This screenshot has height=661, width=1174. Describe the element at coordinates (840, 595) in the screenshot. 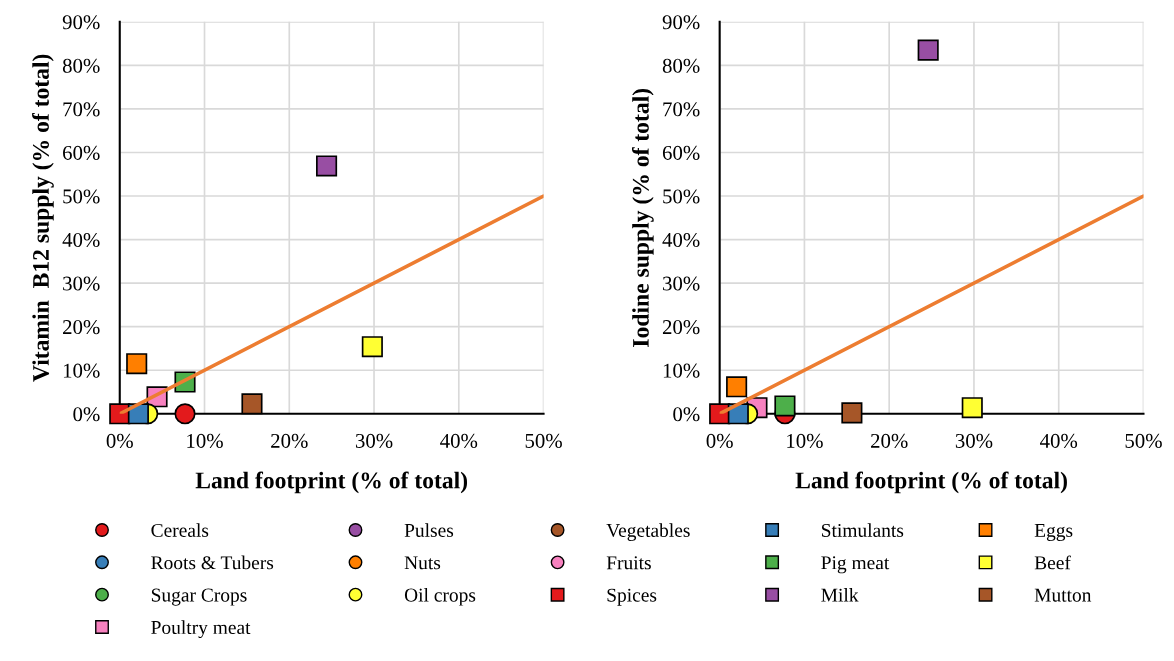

I see `legend-label: Milk` at that location.